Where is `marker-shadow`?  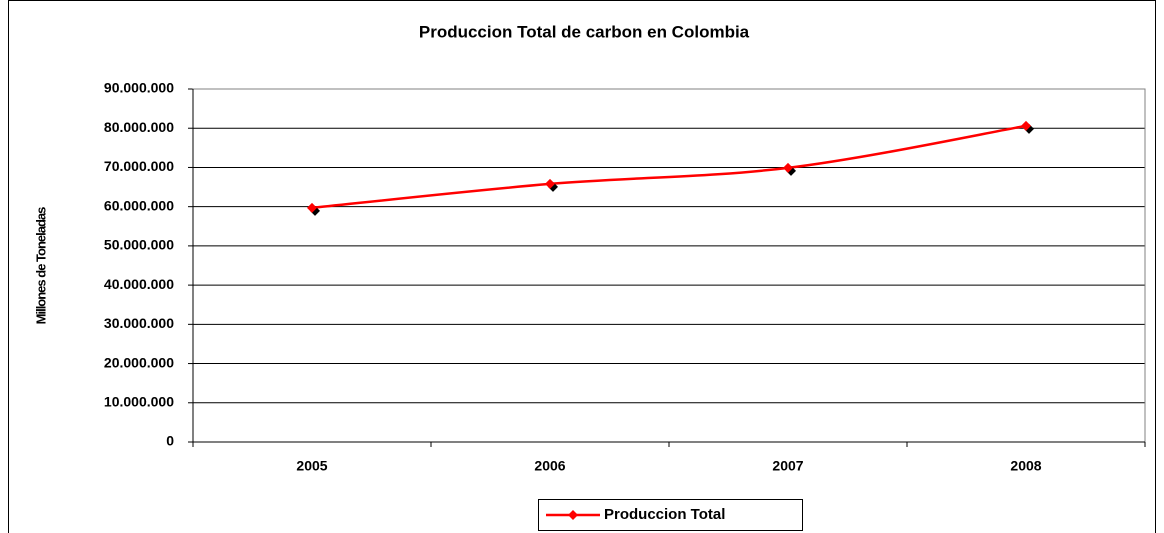
marker-shadow is located at coordinates (1029, 128).